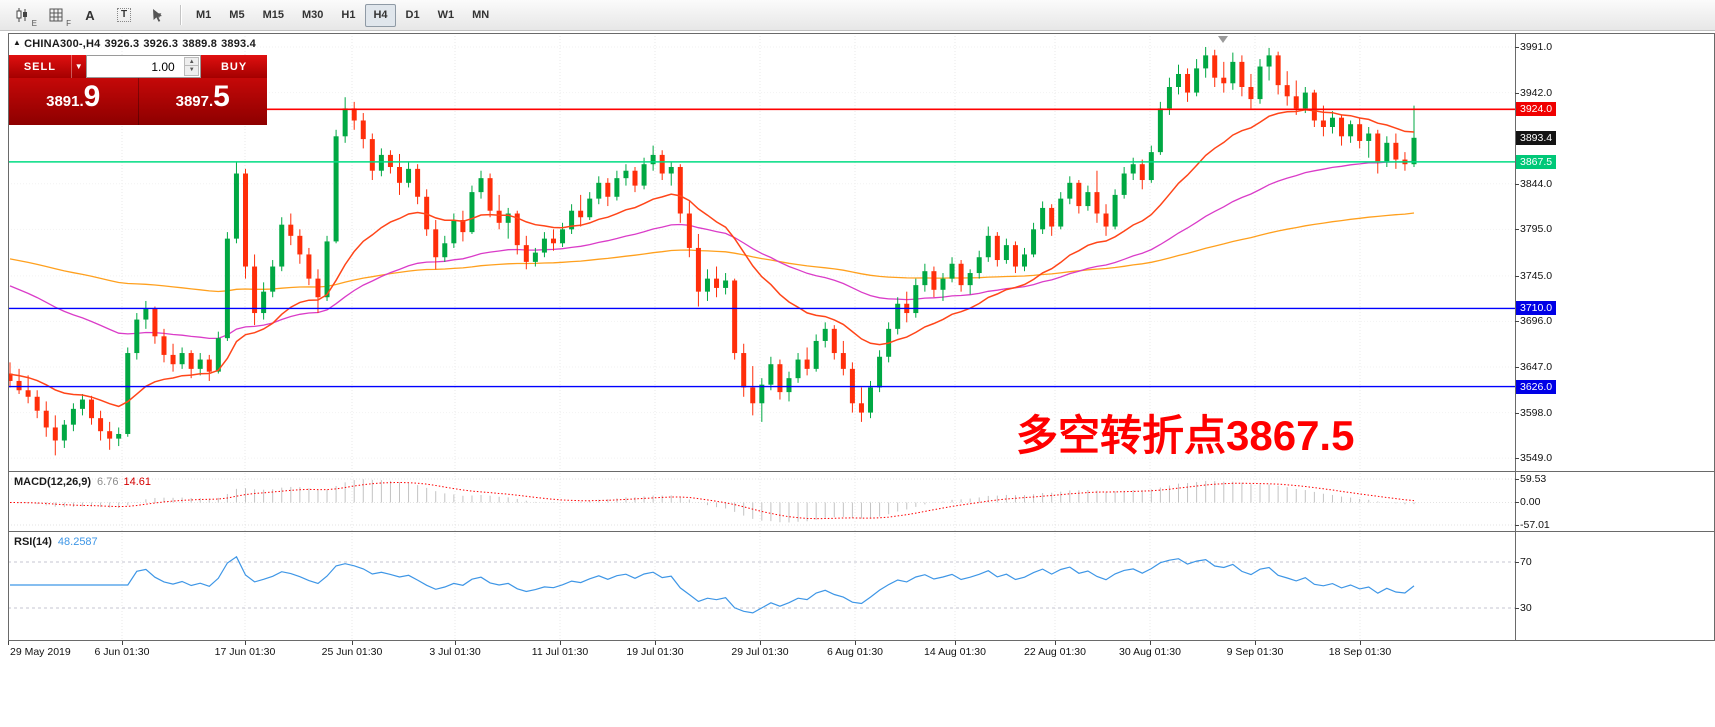 The height and width of the screenshot is (727, 1715). I want to click on ask-price-big-digit: 5, so click(221, 96).